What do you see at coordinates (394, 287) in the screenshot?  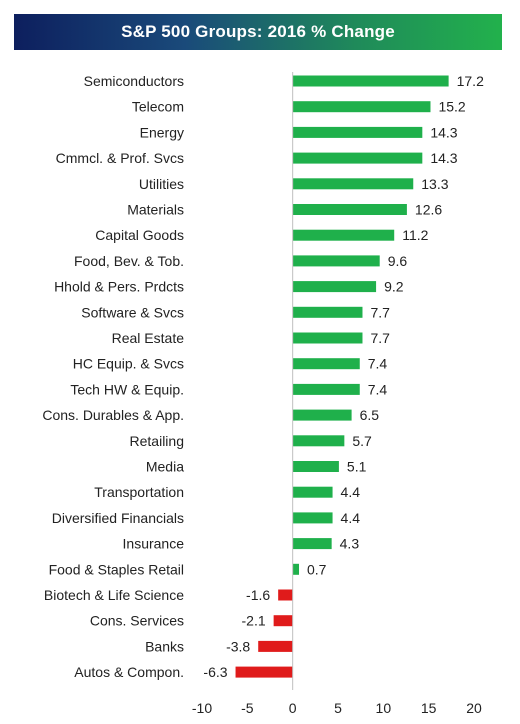 I see `value-label-8: 9.2` at bounding box center [394, 287].